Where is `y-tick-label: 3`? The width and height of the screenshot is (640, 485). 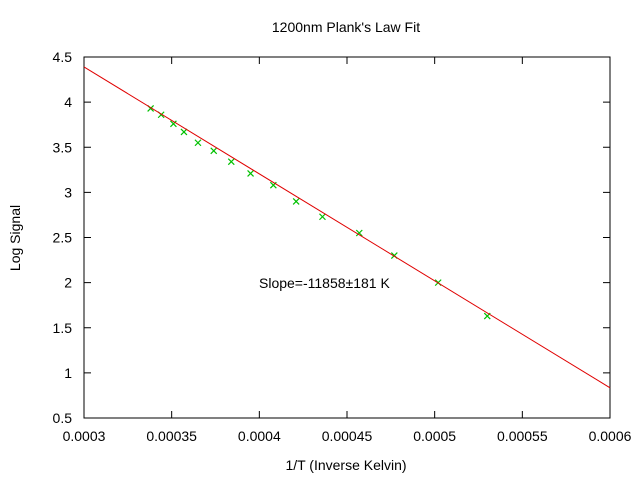
y-tick-label: 3 is located at coordinates (68, 192).